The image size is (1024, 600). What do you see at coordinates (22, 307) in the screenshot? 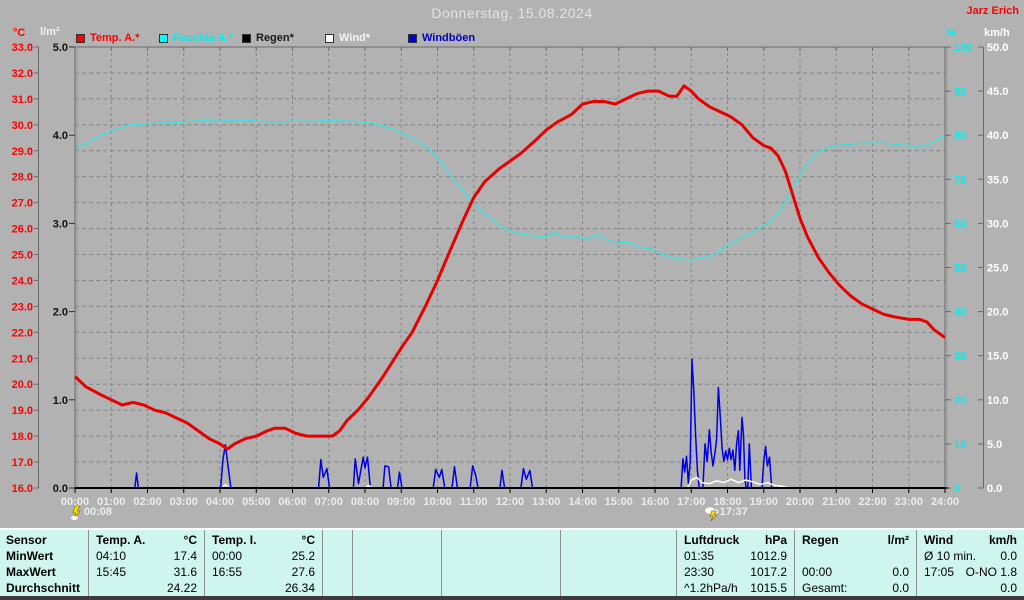
I see `svg-text: 23.0` at bounding box center [22, 307].